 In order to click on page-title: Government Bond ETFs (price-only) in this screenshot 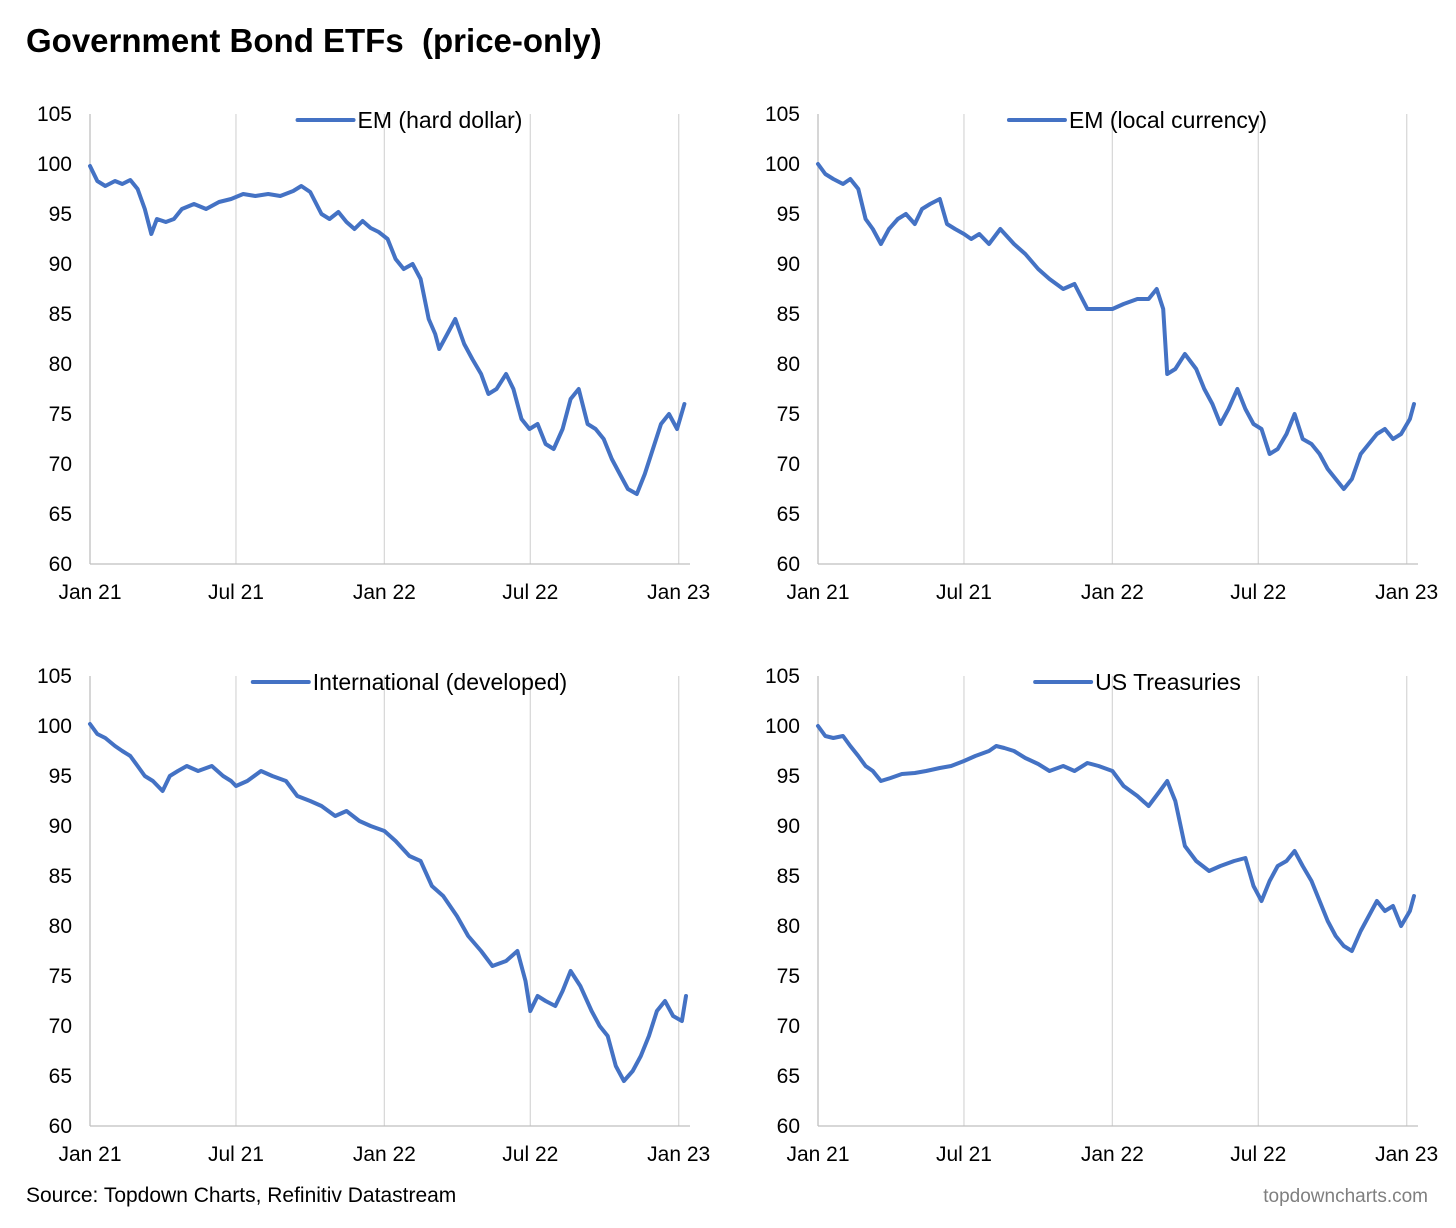, I will do `click(314, 40)`.